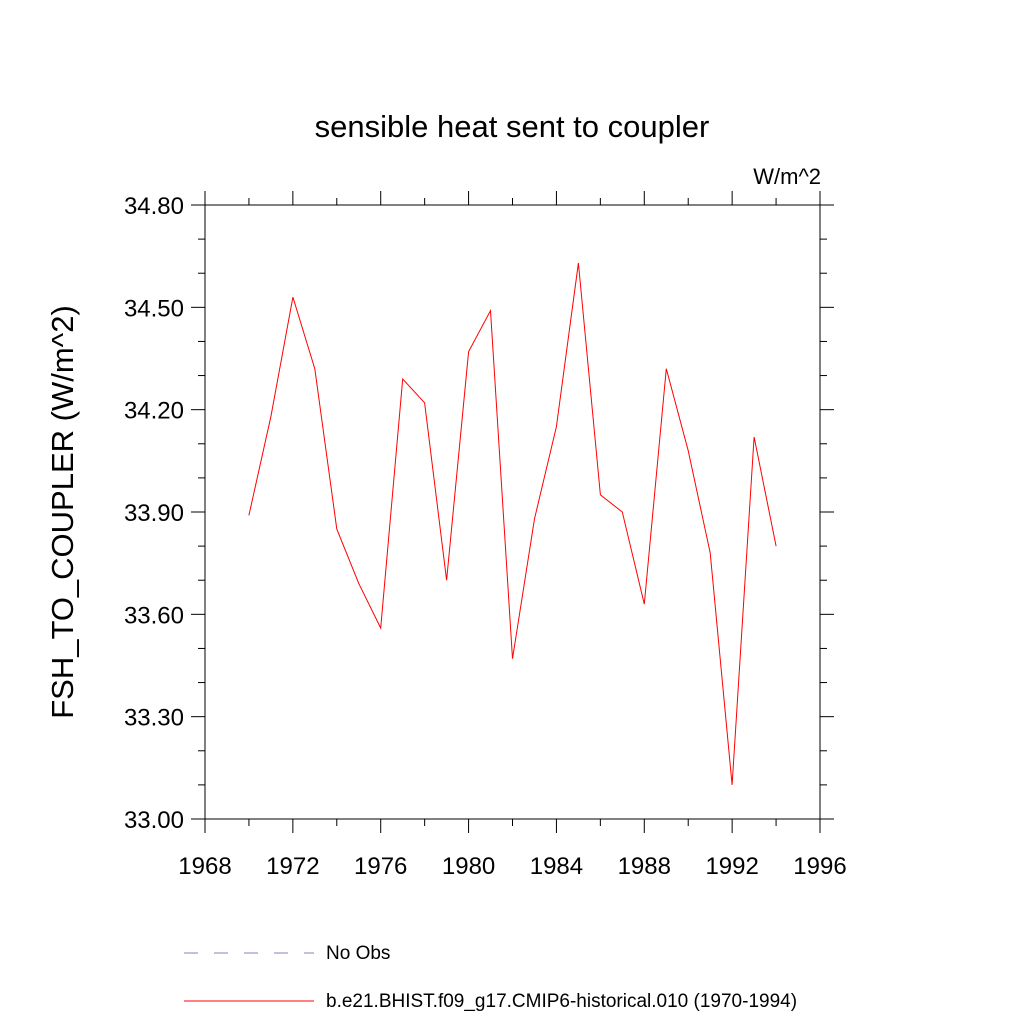 The height and width of the screenshot is (1024, 1024). I want to click on chart-title: sensible heat sent to coupler, so click(512, 126).